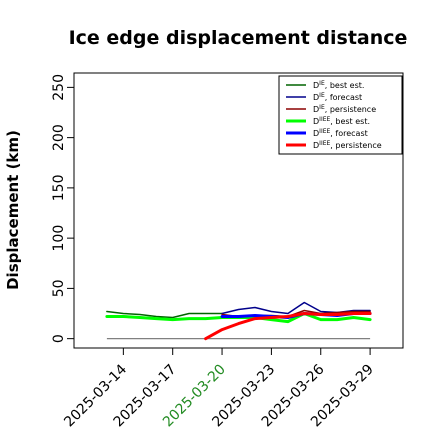  What do you see at coordinates (59, 338) in the screenshot?
I see `y-tick-label: 0` at bounding box center [59, 338].